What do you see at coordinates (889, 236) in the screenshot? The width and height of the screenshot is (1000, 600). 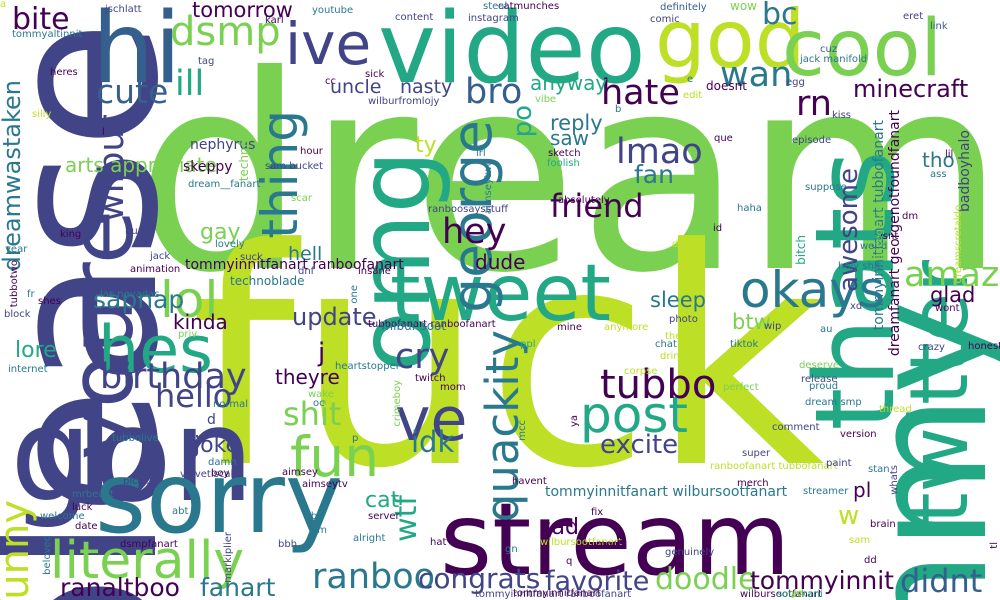 I see `cloud-word: isnt` at bounding box center [889, 236].